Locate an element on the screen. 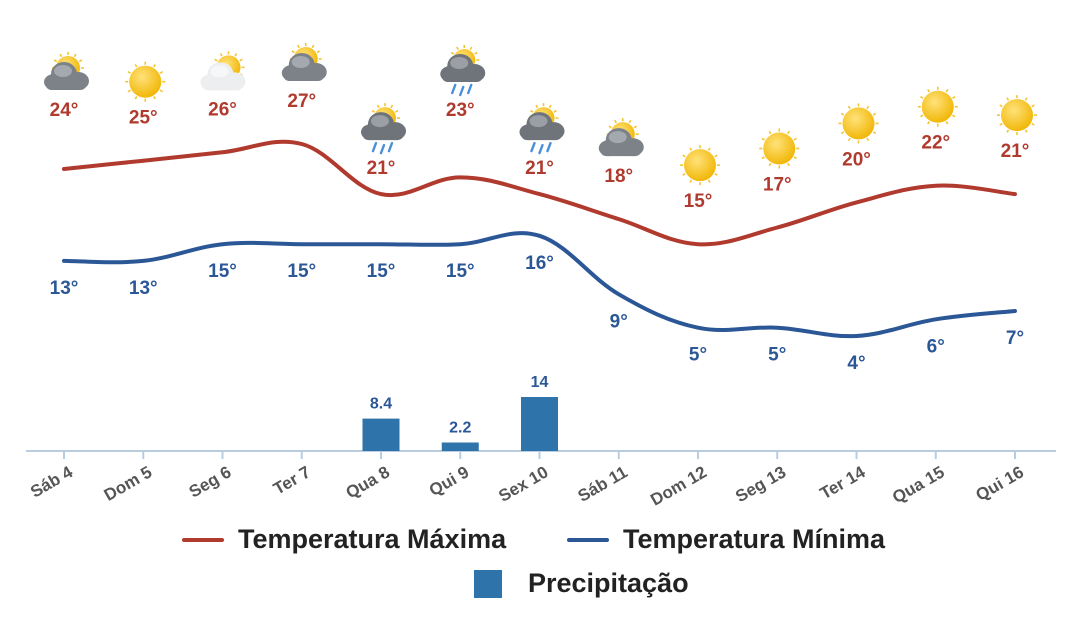 This screenshot has width=1079, height=641. sun-behind-cloud-icon is located at coordinates (223, 71).